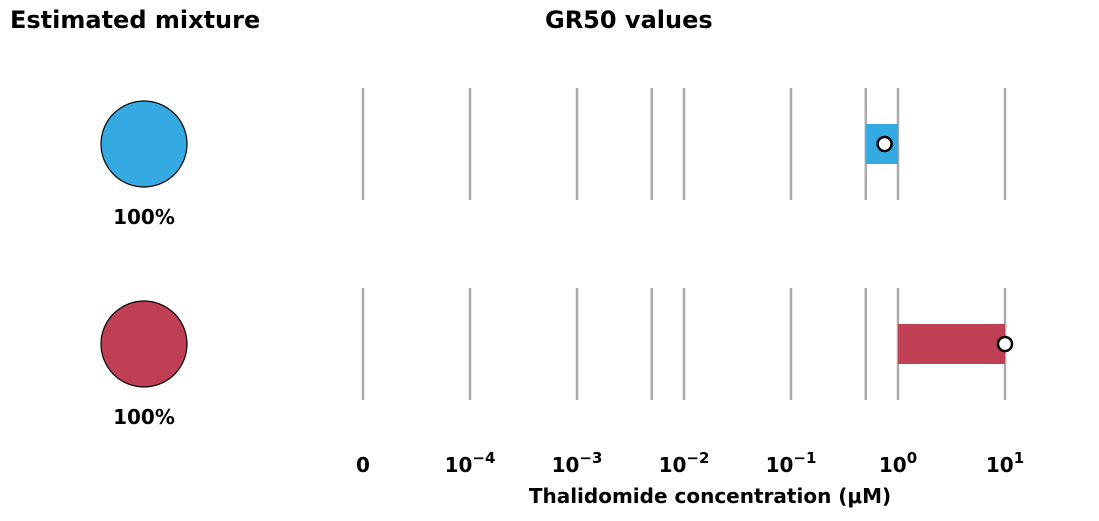 This screenshot has width=1099, height=521. What do you see at coordinates (629, 20) in the screenshot?
I see `chart-title: GR50 values` at bounding box center [629, 20].